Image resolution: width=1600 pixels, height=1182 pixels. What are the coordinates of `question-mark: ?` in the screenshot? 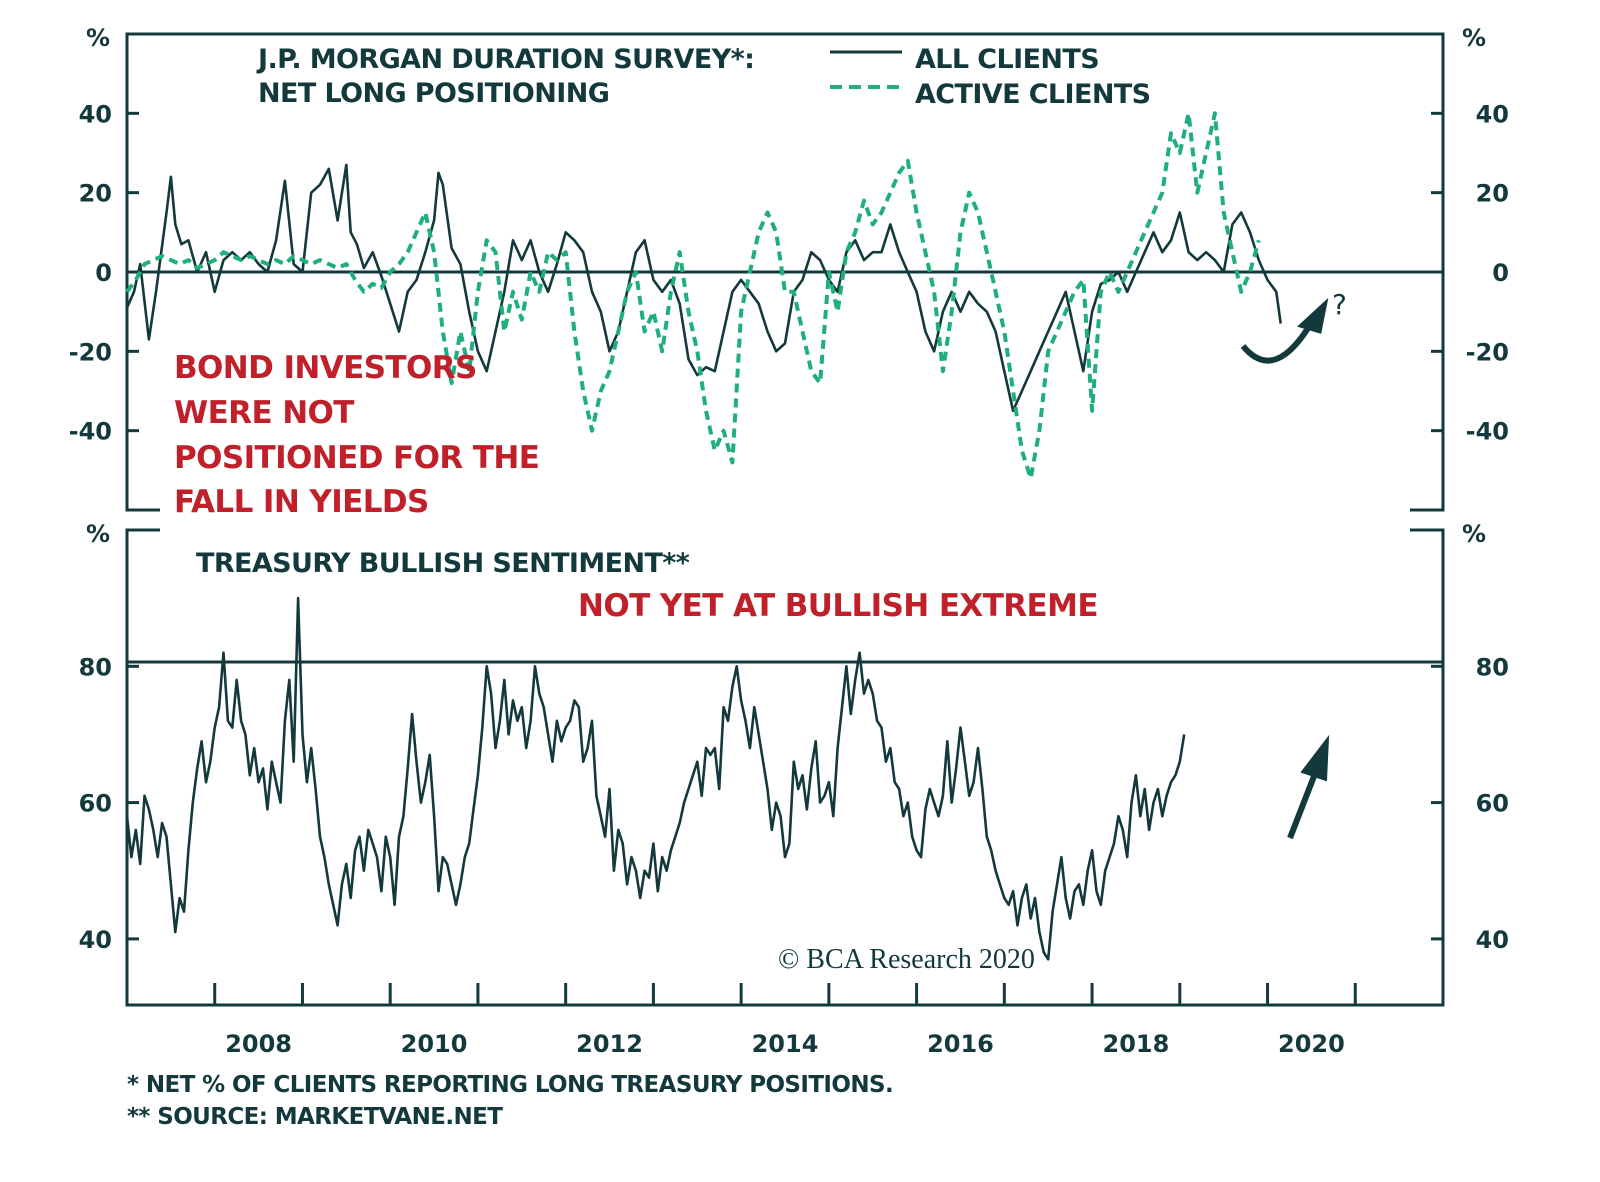 It's located at (1339, 304).